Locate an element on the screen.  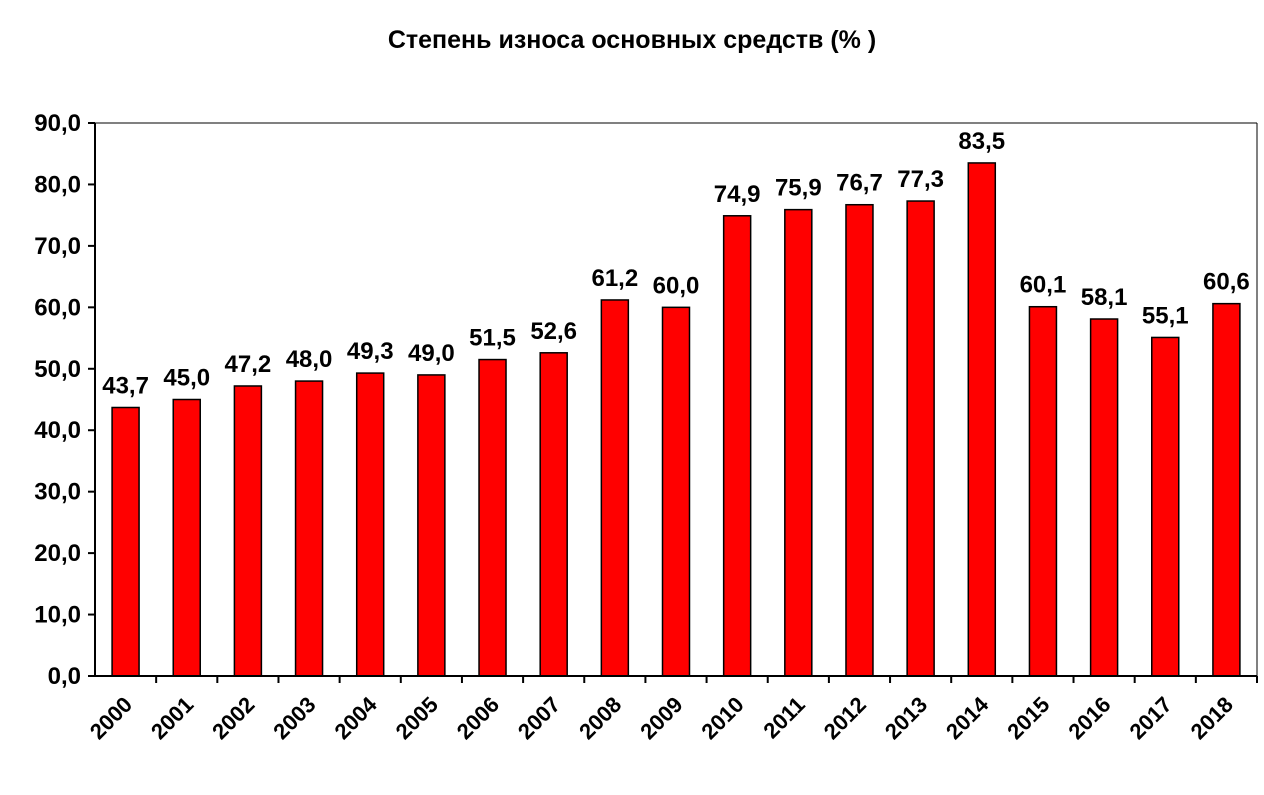
y-tick-label: 80,0 is located at coordinates (57, 184).